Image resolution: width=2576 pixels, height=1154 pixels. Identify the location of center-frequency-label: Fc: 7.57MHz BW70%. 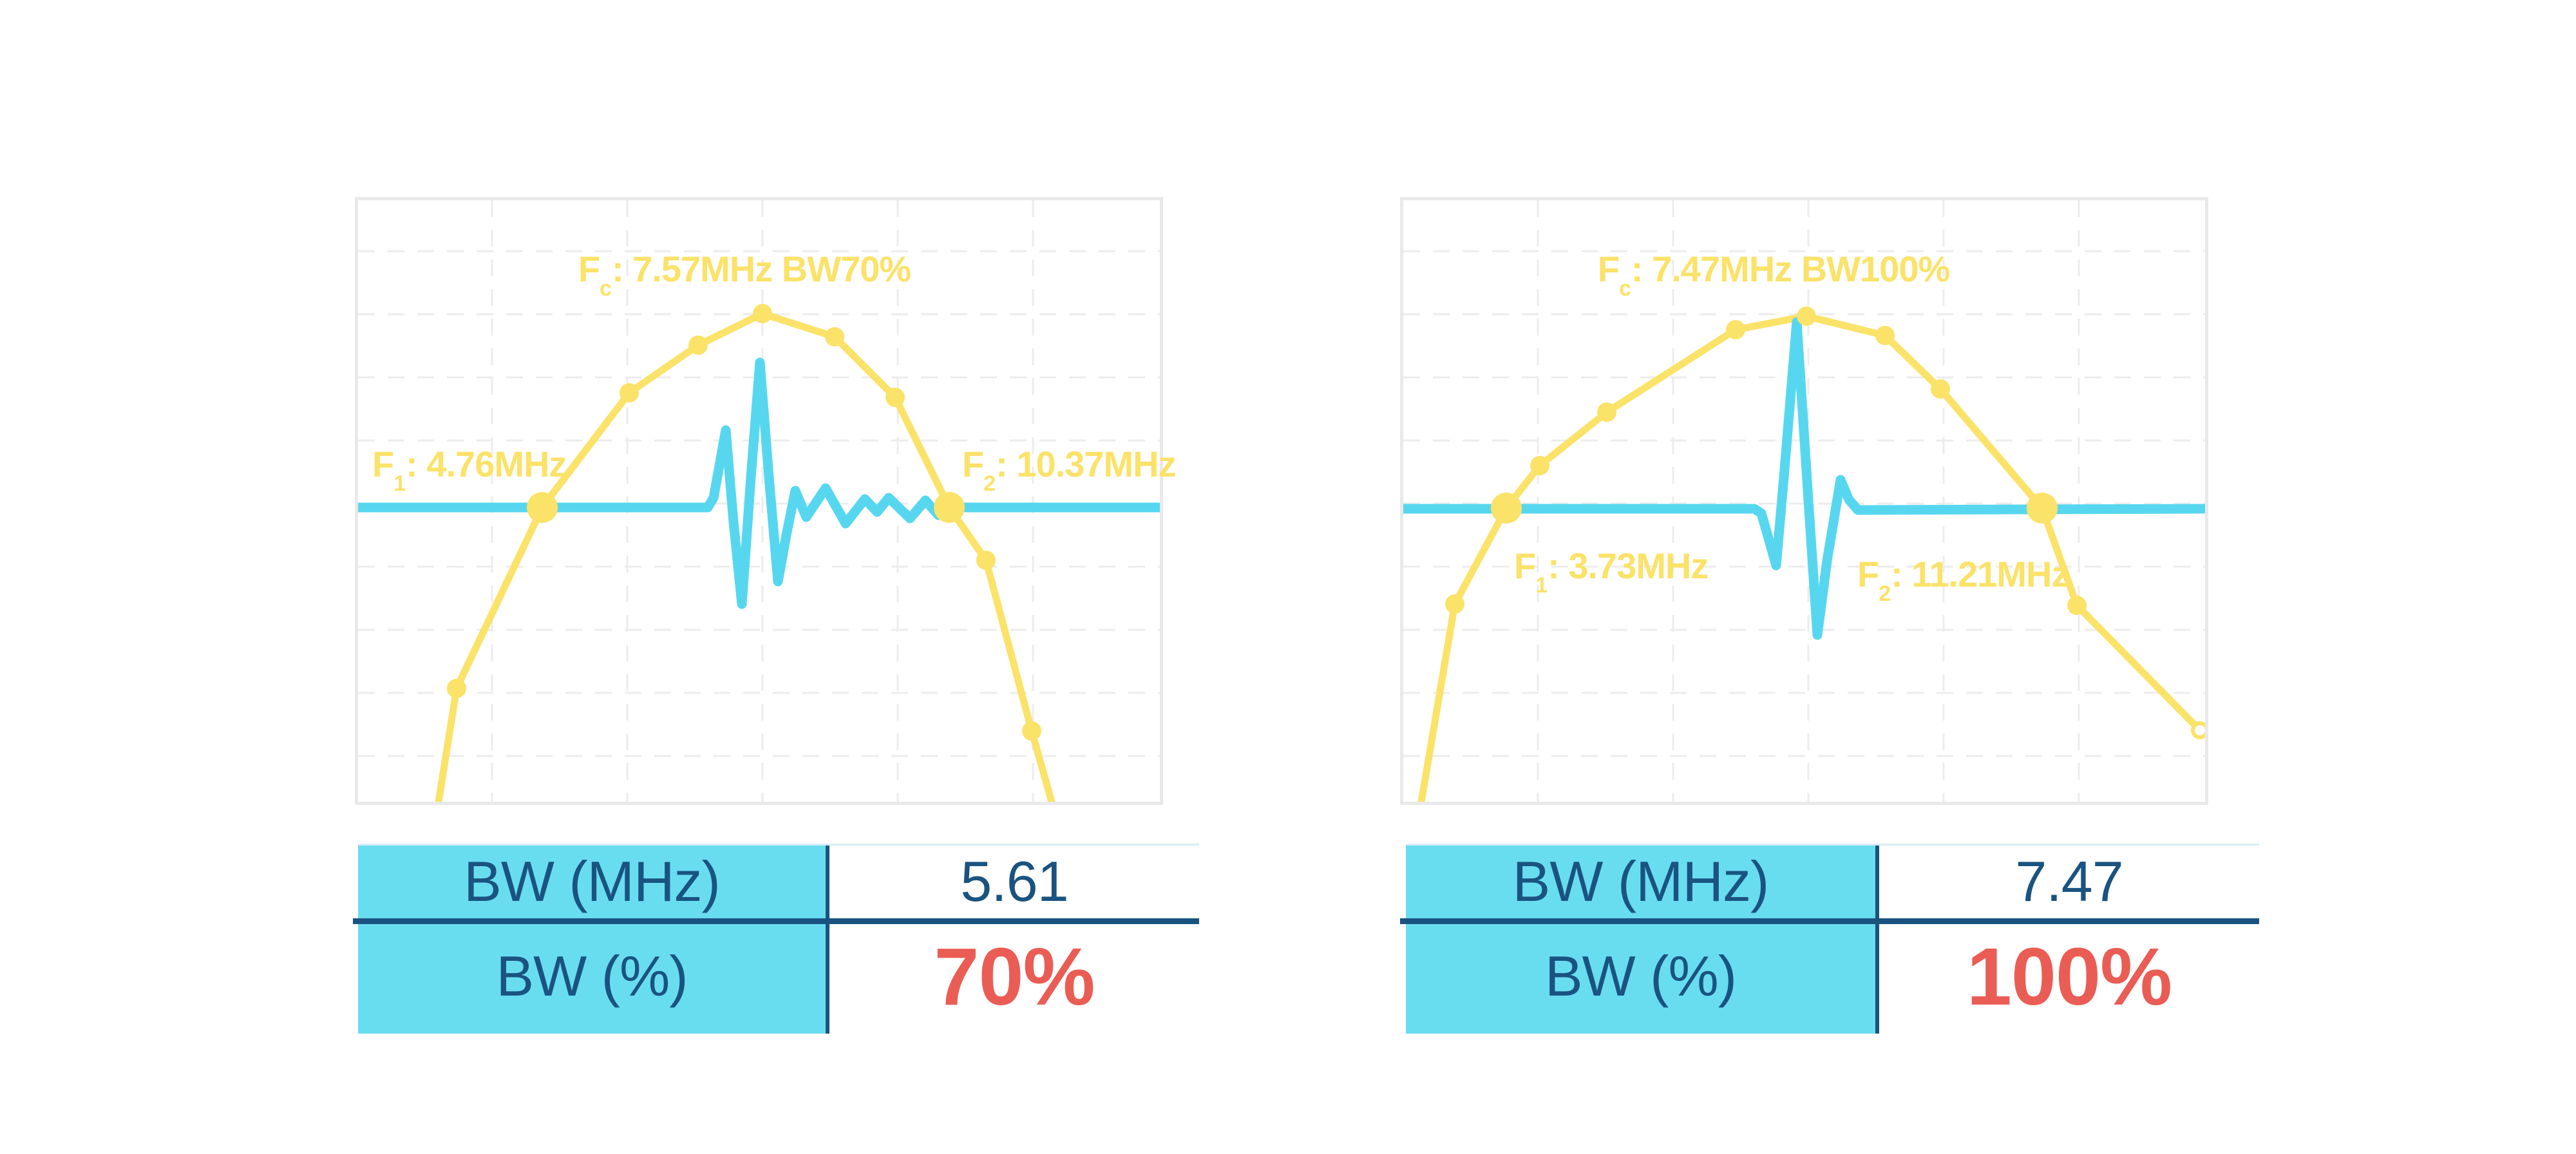
(745, 275).